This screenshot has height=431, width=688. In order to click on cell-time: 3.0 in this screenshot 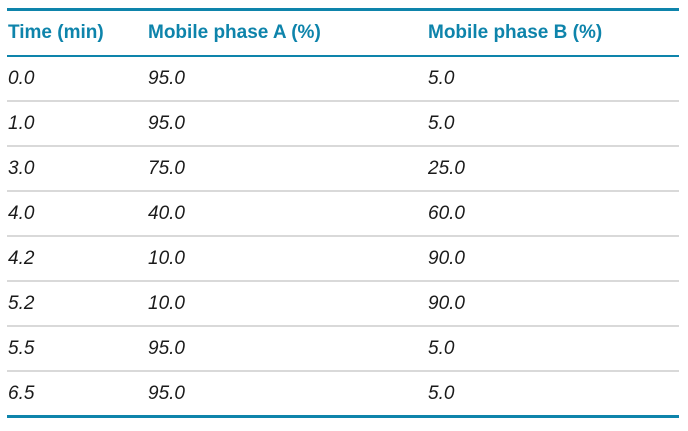, I will do `click(77, 169)`.